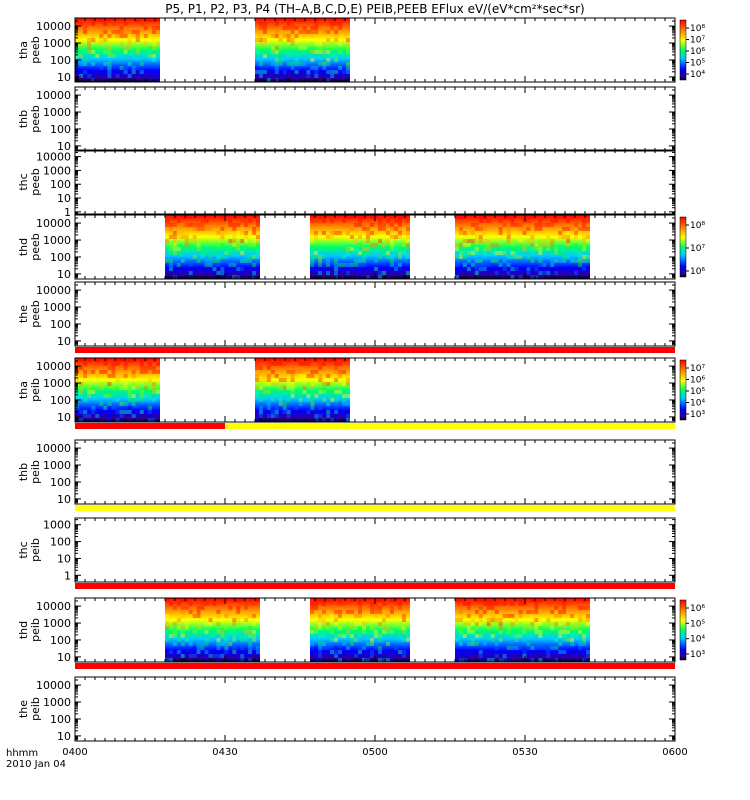 This screenshot has height=800, width=750. What do you see at coordinates (524, 752) in the screenshot?
I see `x-tick-label: 0530` at bounding box center [524, 752].